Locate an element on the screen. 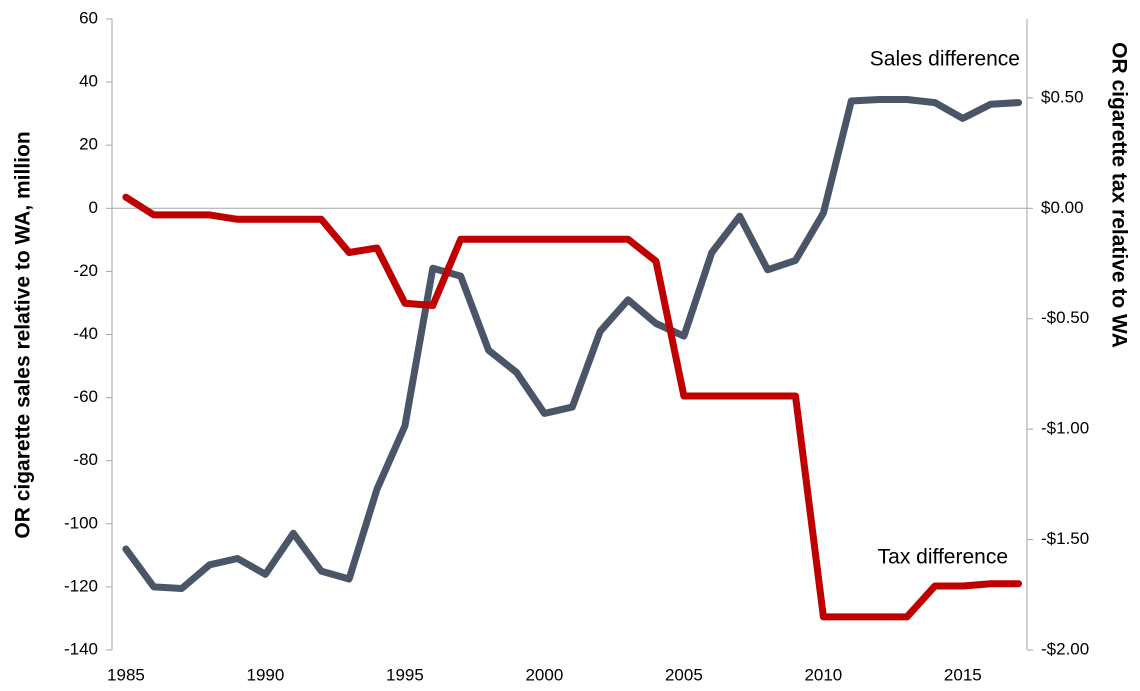 The image size is (1140, 691). y-tick-label: 0 is located at coordinates (93, 207).